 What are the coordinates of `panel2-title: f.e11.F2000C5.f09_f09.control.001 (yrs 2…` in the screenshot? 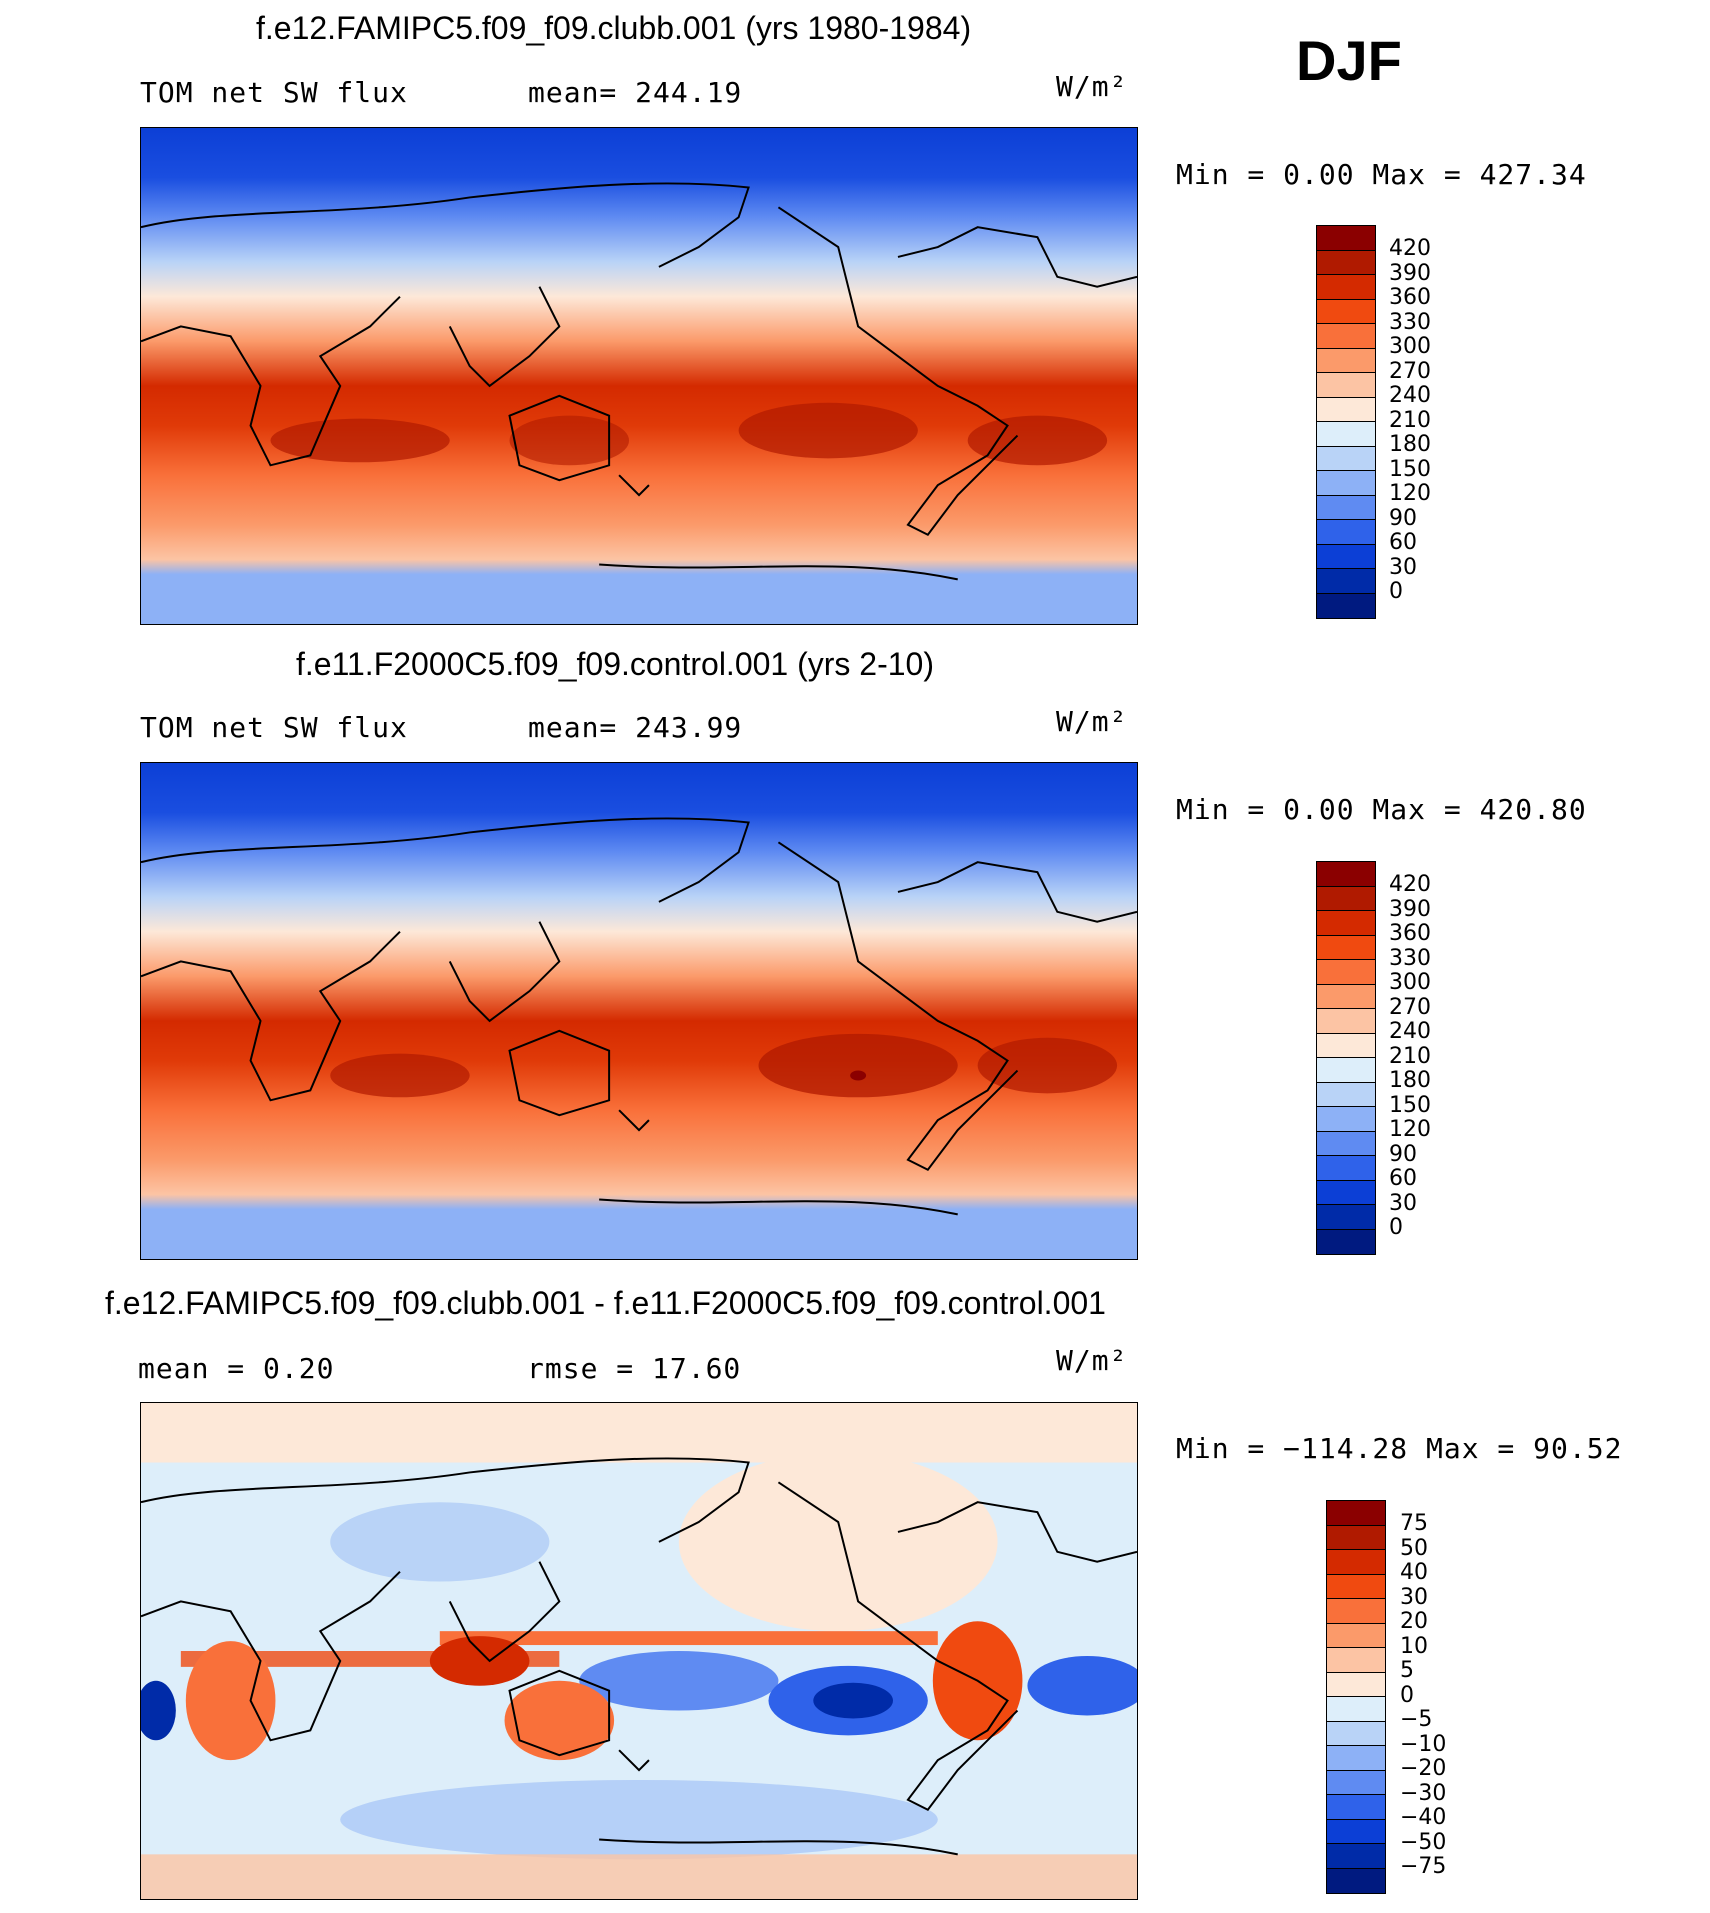 It's located at (615, 664).